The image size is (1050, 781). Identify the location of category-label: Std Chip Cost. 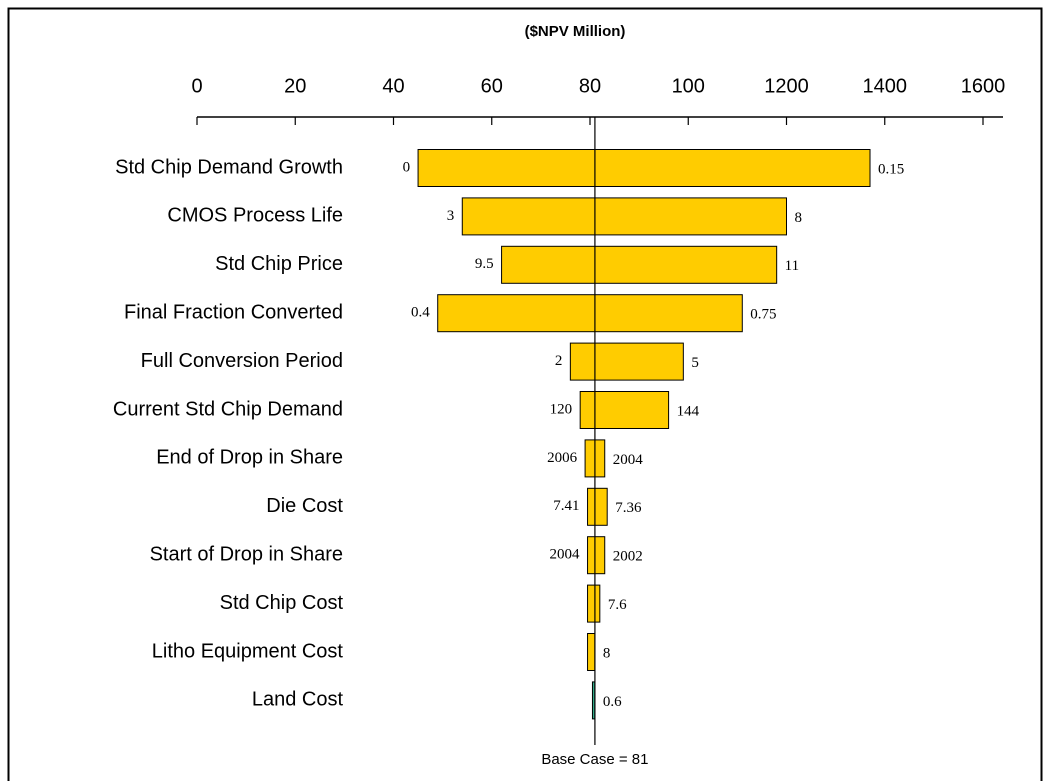
(282, 603).